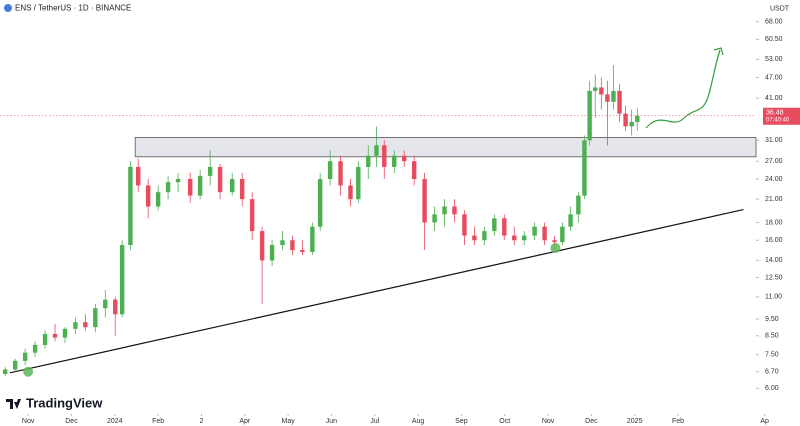  Describe the element at coordinates (780, 8) in the screenshot. I see `currency-label: USDT` at that location.